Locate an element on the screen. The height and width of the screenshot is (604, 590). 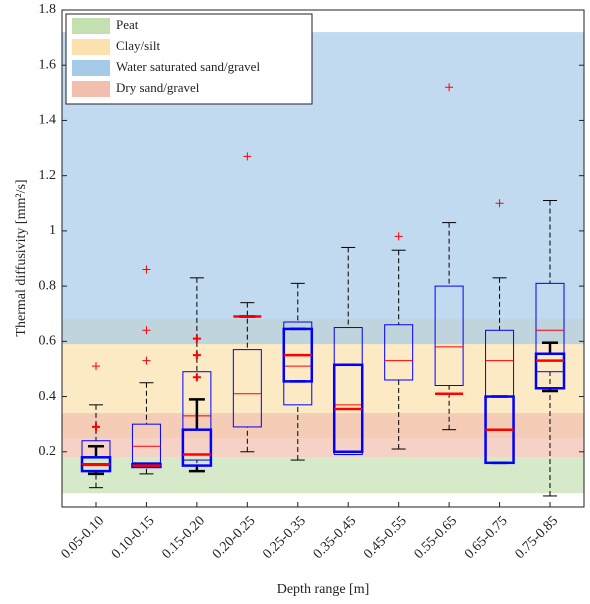
x-tick-label: 0.05-0.10 is located at coordinates (83, 537).